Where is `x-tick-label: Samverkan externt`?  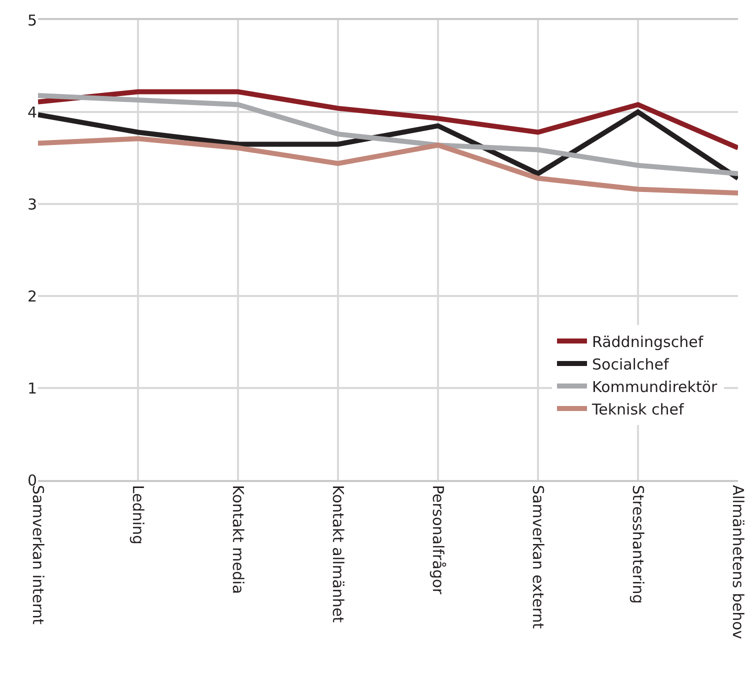 x-tick-label: Samverkan externt is located at coordinates (538, 557).